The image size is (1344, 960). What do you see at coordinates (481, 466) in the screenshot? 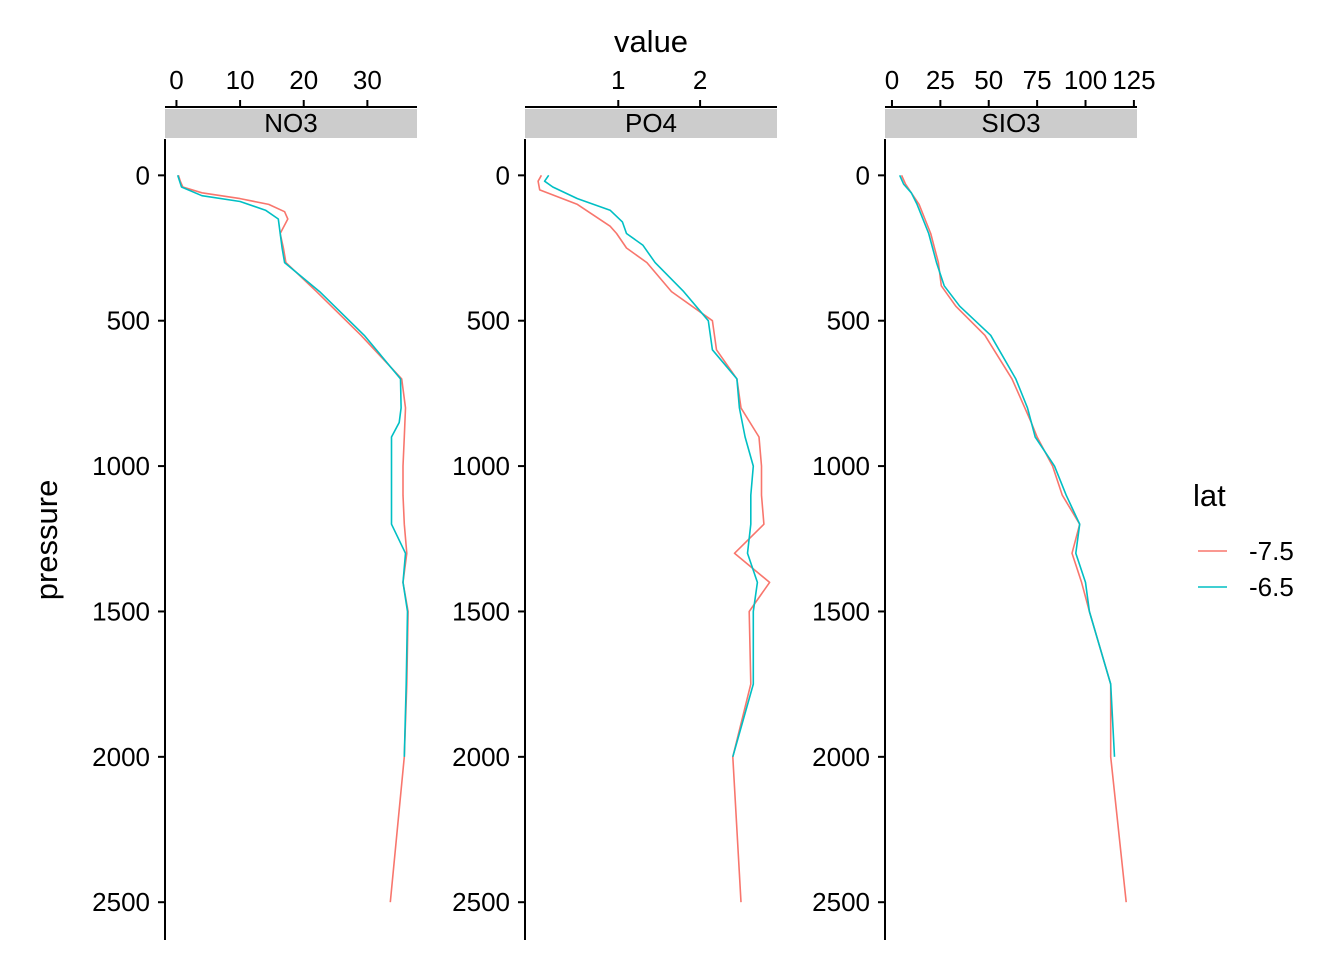
I see `y-tick-label-po4: 1000` at bounding box center [481, 466].